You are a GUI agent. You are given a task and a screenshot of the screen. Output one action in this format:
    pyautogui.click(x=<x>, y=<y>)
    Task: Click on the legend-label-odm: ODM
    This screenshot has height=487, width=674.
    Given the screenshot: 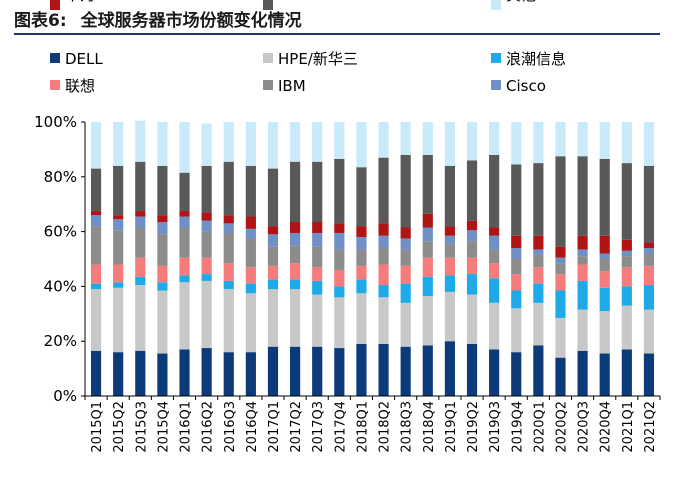 What is the action you would take?
    pyautogui.click(x=296, y=2)
    